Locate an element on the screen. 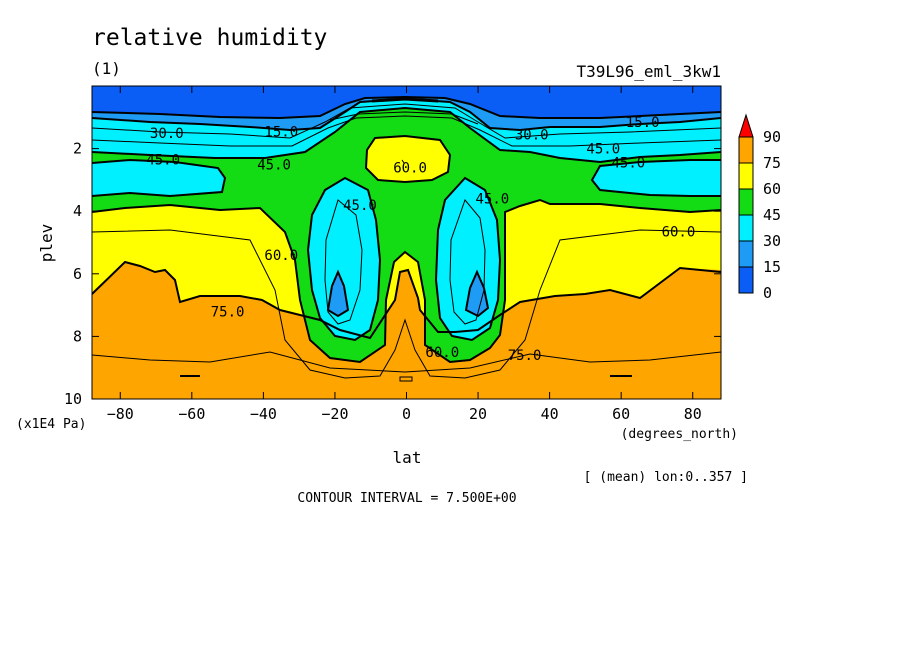 The width and height of the screenshot is (904, 659). averaging-note: [ (mean) lon:0..357 ] is located at coordinates (666, 477).